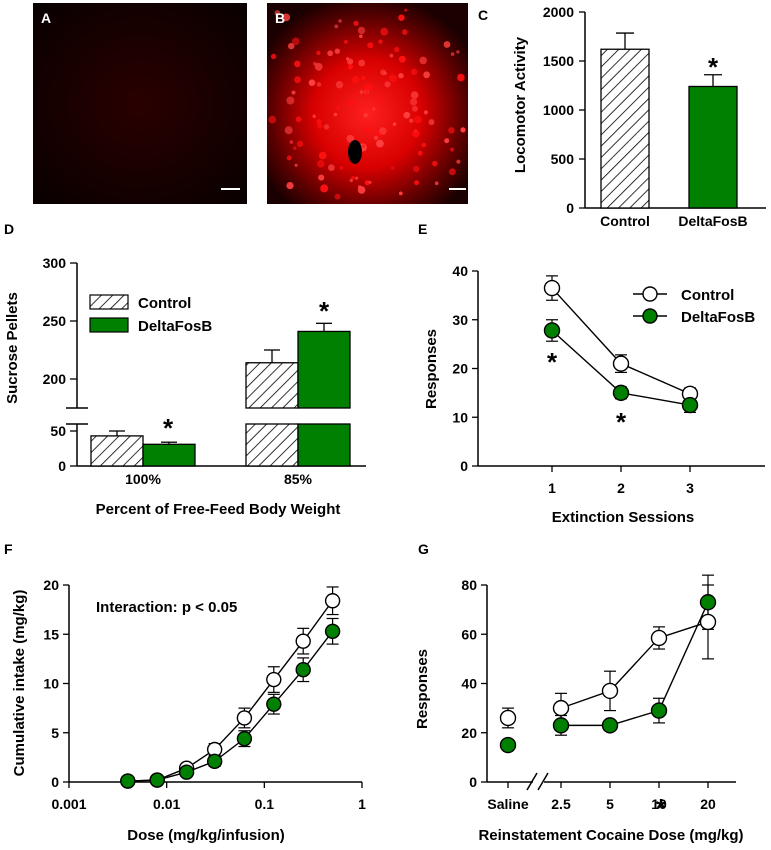 The image size is (771, 850). What do you see at coordinates (623, 517) in the screenshot?
I see `e-x-title: Extinction Sessions` at bounding box center [623, 517].